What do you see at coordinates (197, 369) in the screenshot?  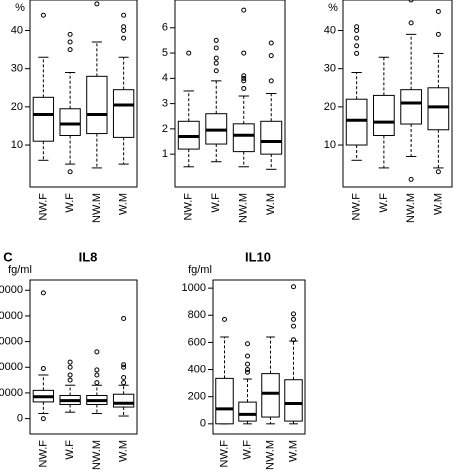 I see `y-tick-label: 400` at bounding box center [197, 369].